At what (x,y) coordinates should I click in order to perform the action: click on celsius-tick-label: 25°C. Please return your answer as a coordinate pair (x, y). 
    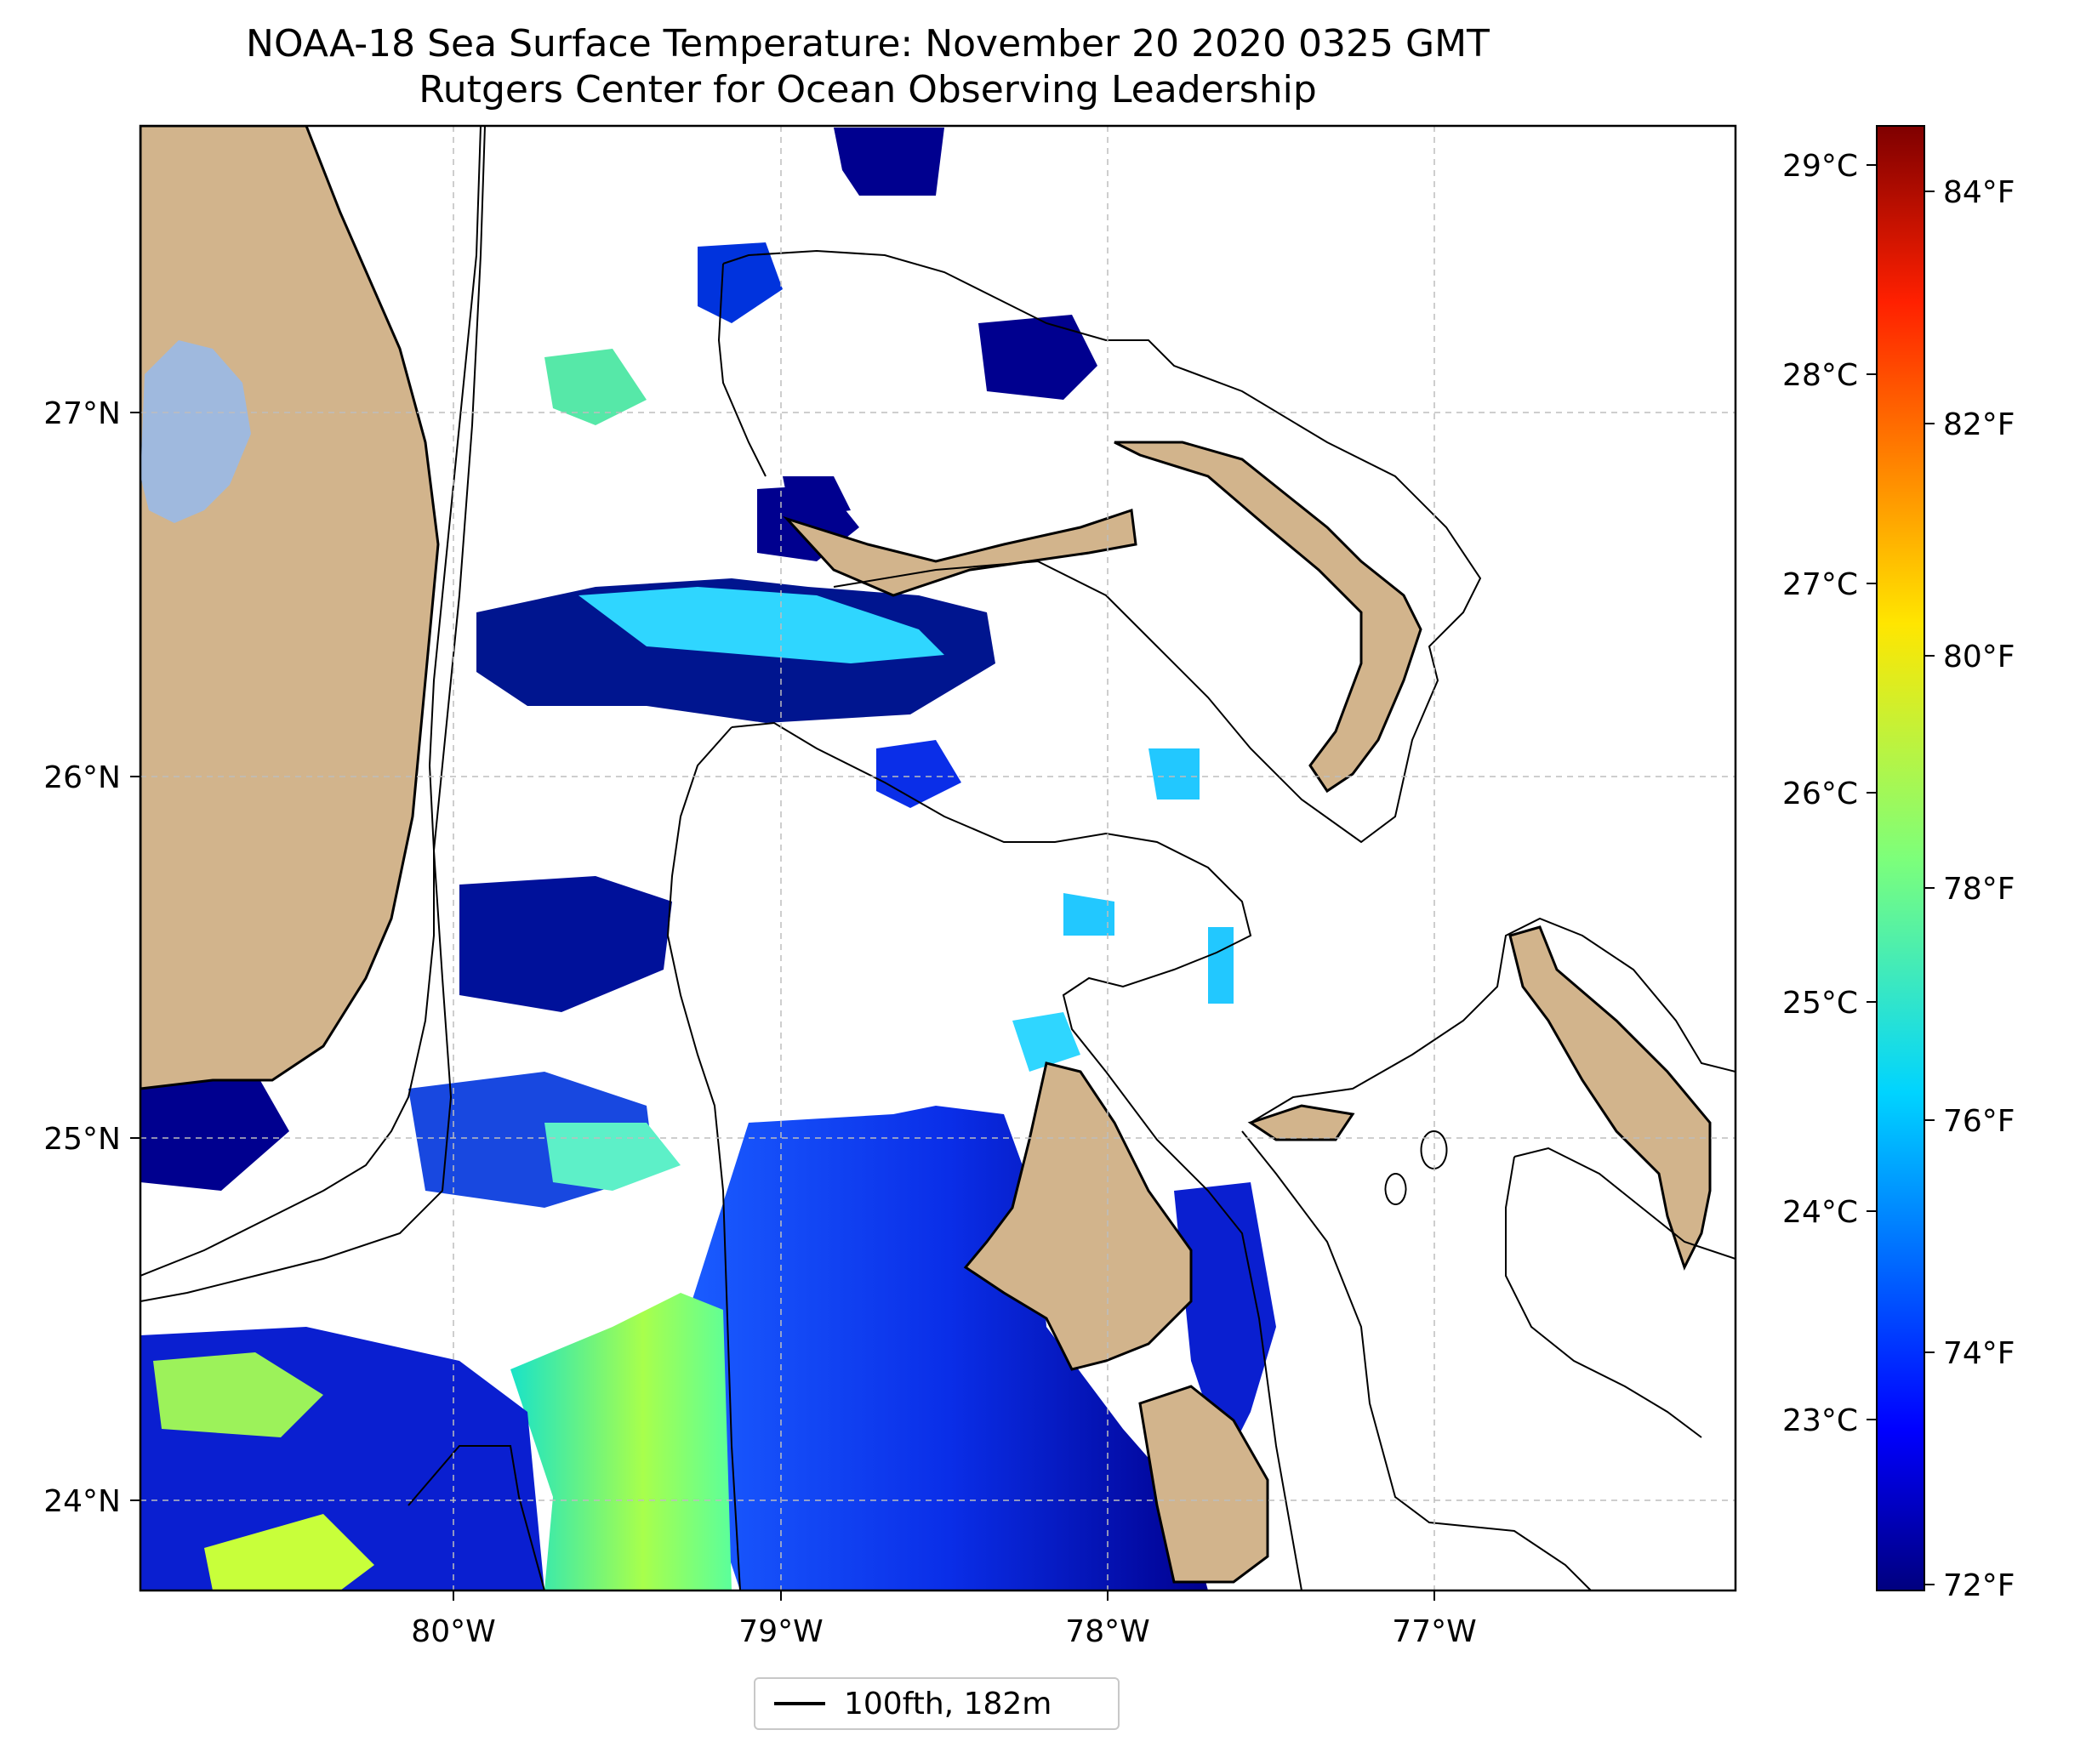
    Looking at the image, I should click on (1820, 1003).